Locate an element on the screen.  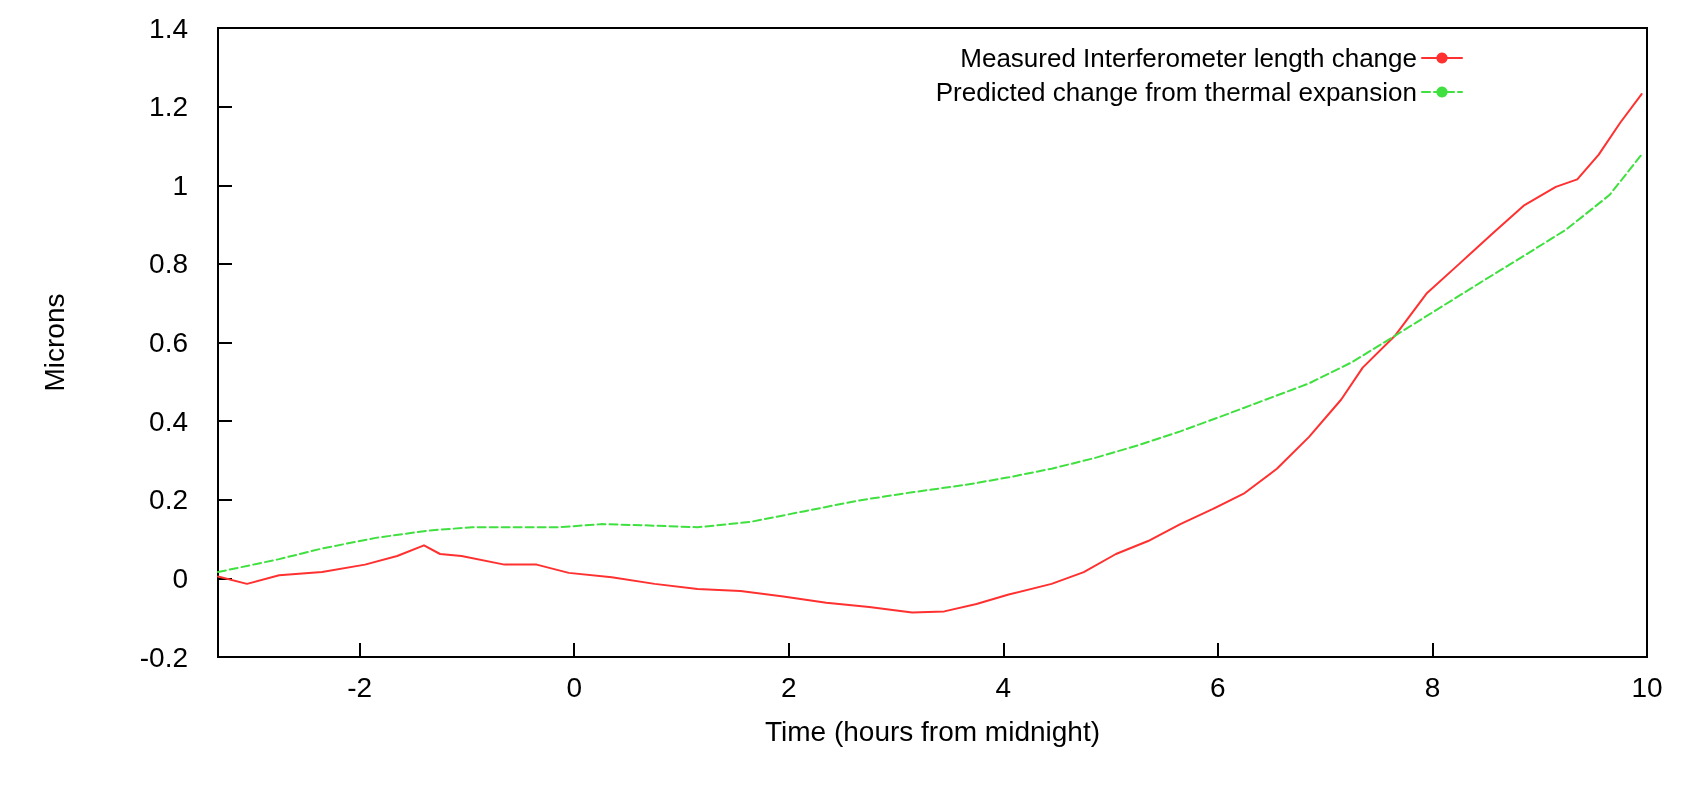
y-tick-label: 0.4 is located at coordinates (168, 421).